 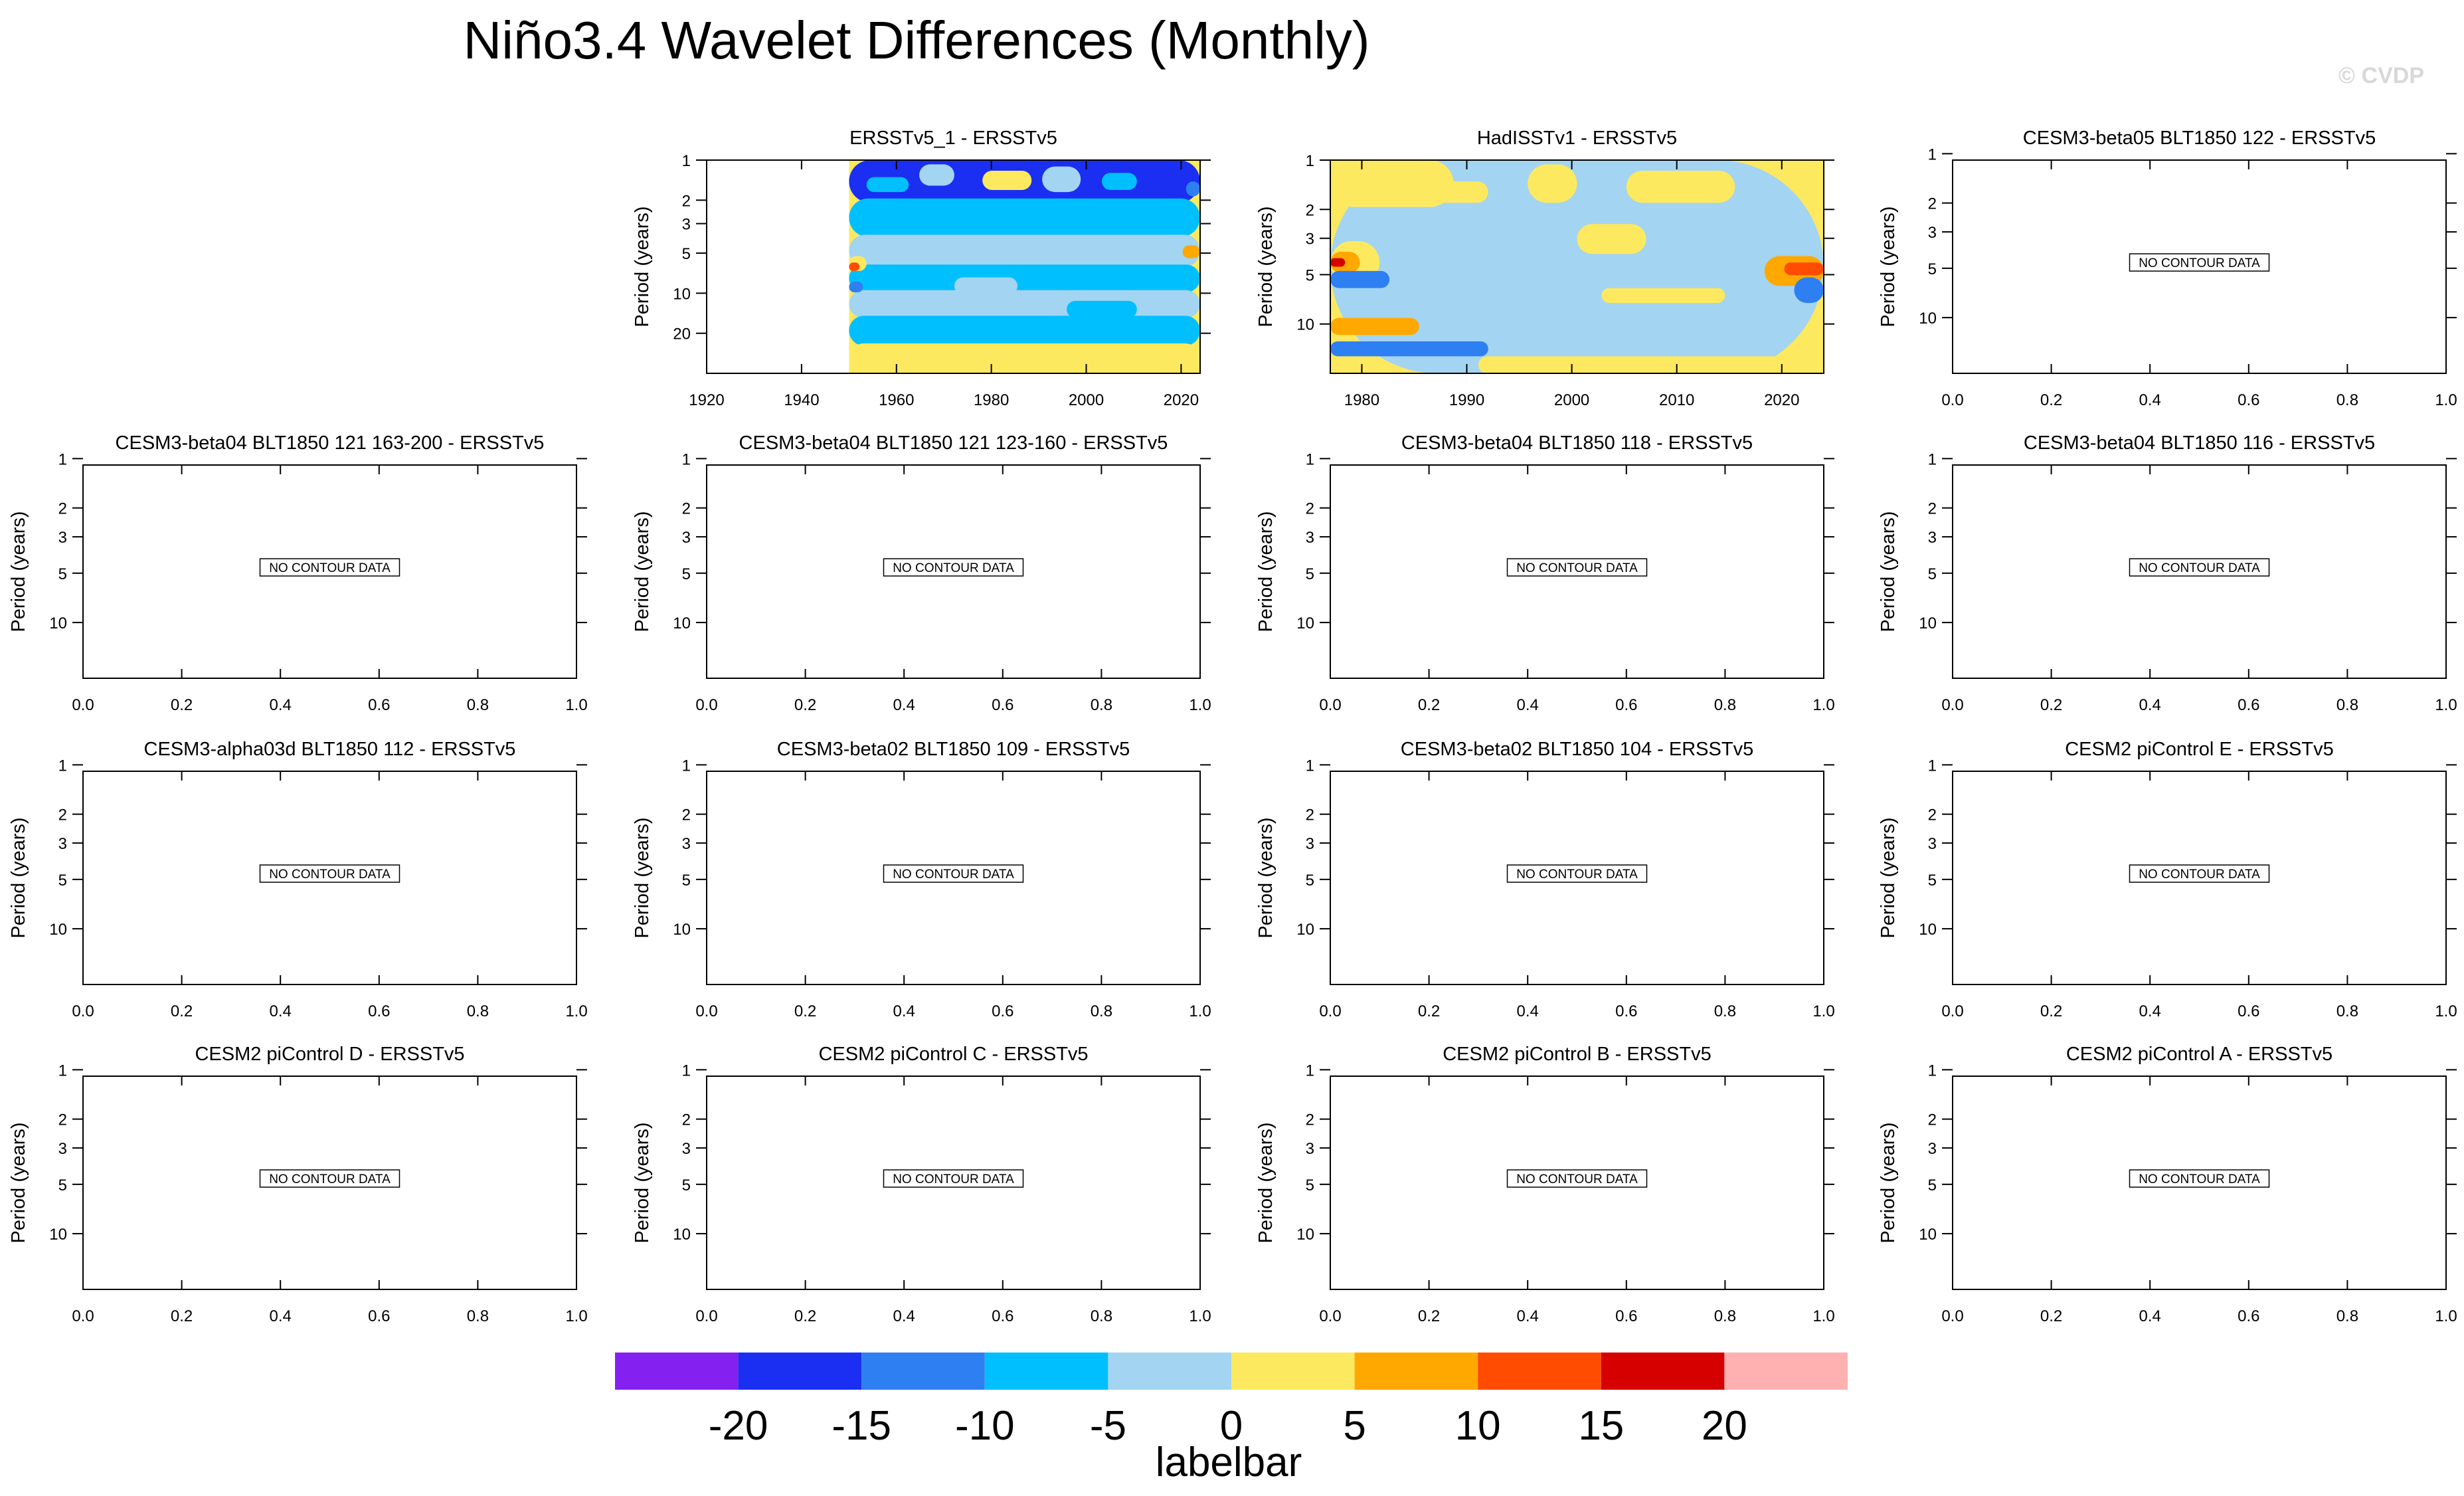 What do you see at coordinates (1024, 266) in the screenshot?
I see `contour-field` at bounding box center [1024, 266].